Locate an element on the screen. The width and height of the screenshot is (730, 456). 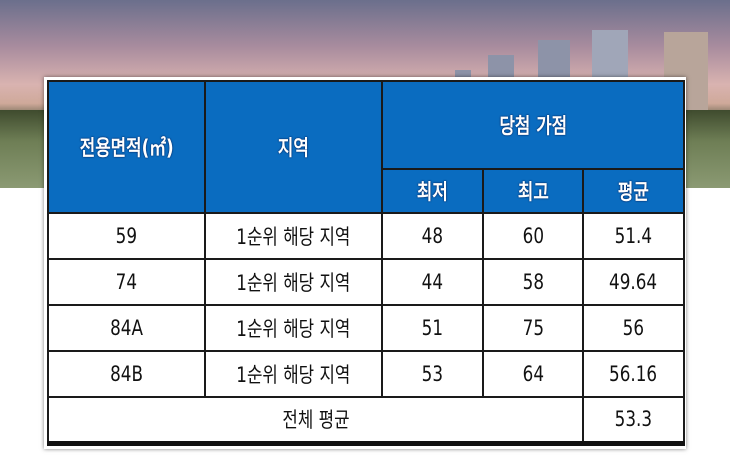
header-score-group: 당첨 가점 is located at coordinates (533, 125).